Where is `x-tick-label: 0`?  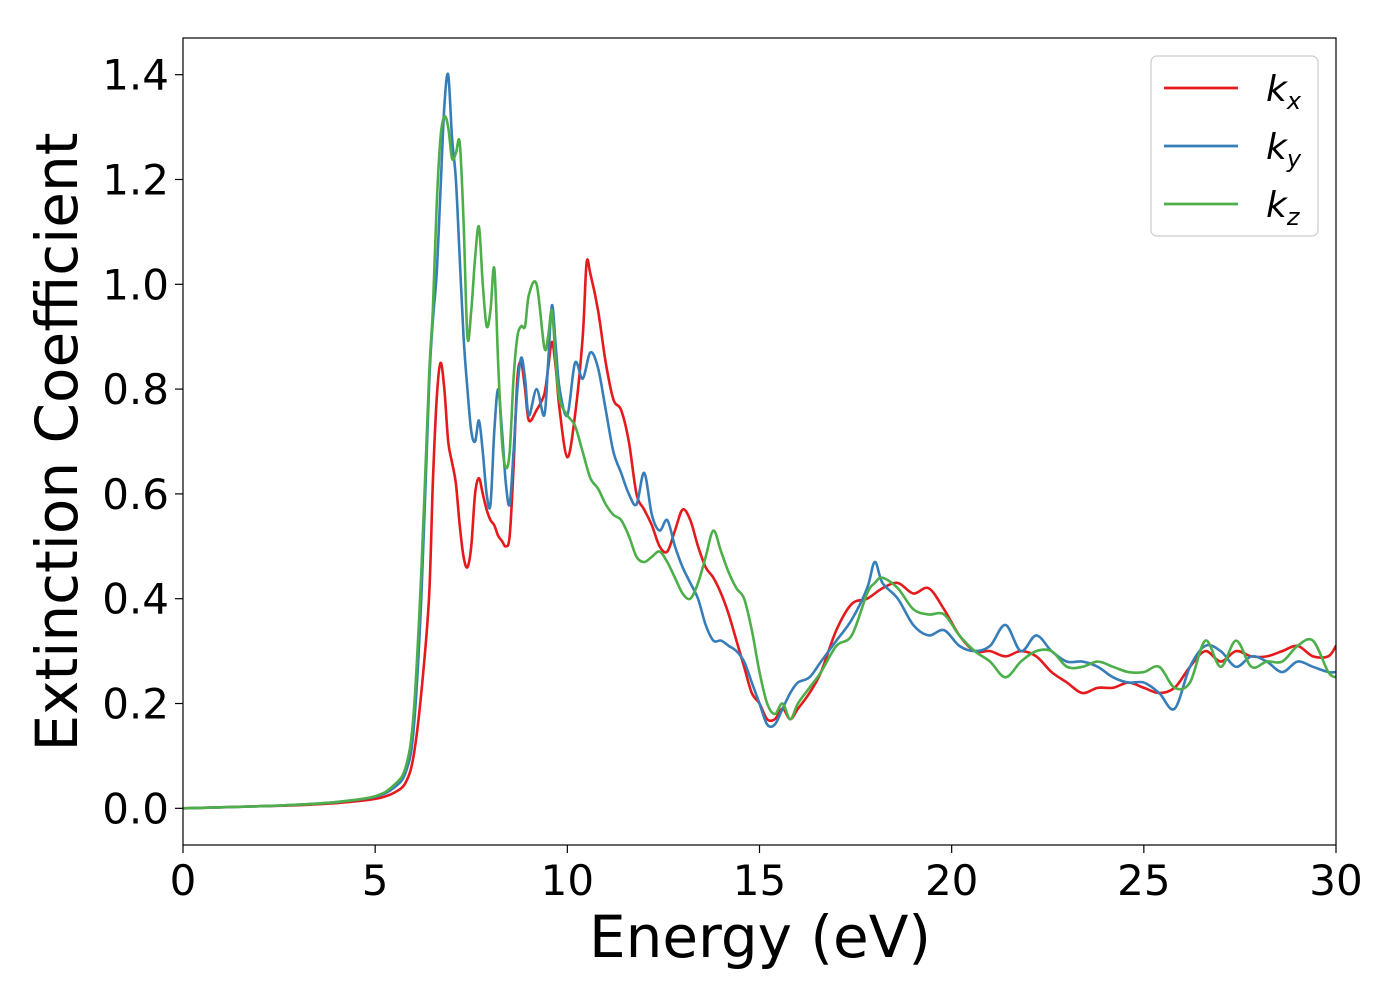 x-tick-label: 0 is located at coordinates (183, 880).